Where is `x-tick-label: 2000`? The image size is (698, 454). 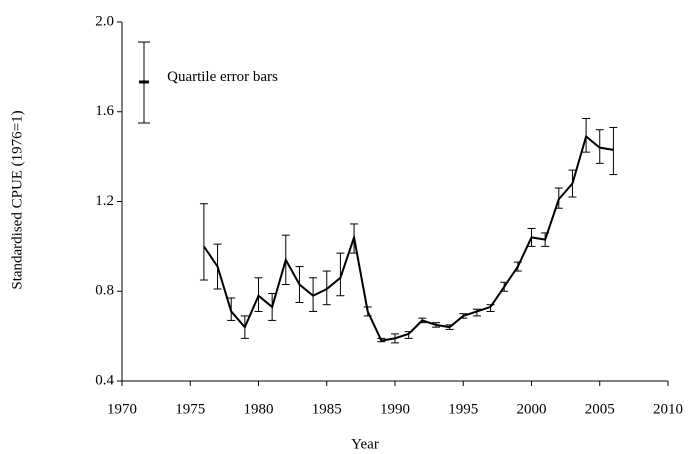 x-tick-label: 2000 is located at coordinates (532, 409).